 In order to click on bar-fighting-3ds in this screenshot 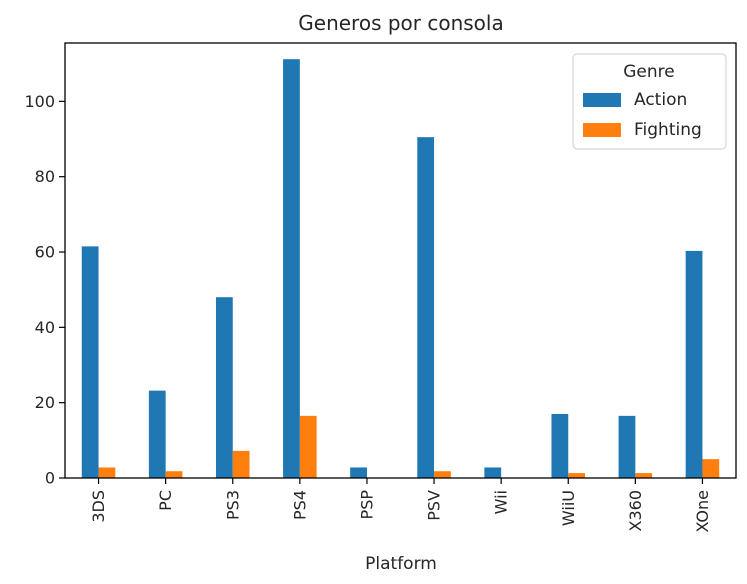, I will do `click(107, 472)`.